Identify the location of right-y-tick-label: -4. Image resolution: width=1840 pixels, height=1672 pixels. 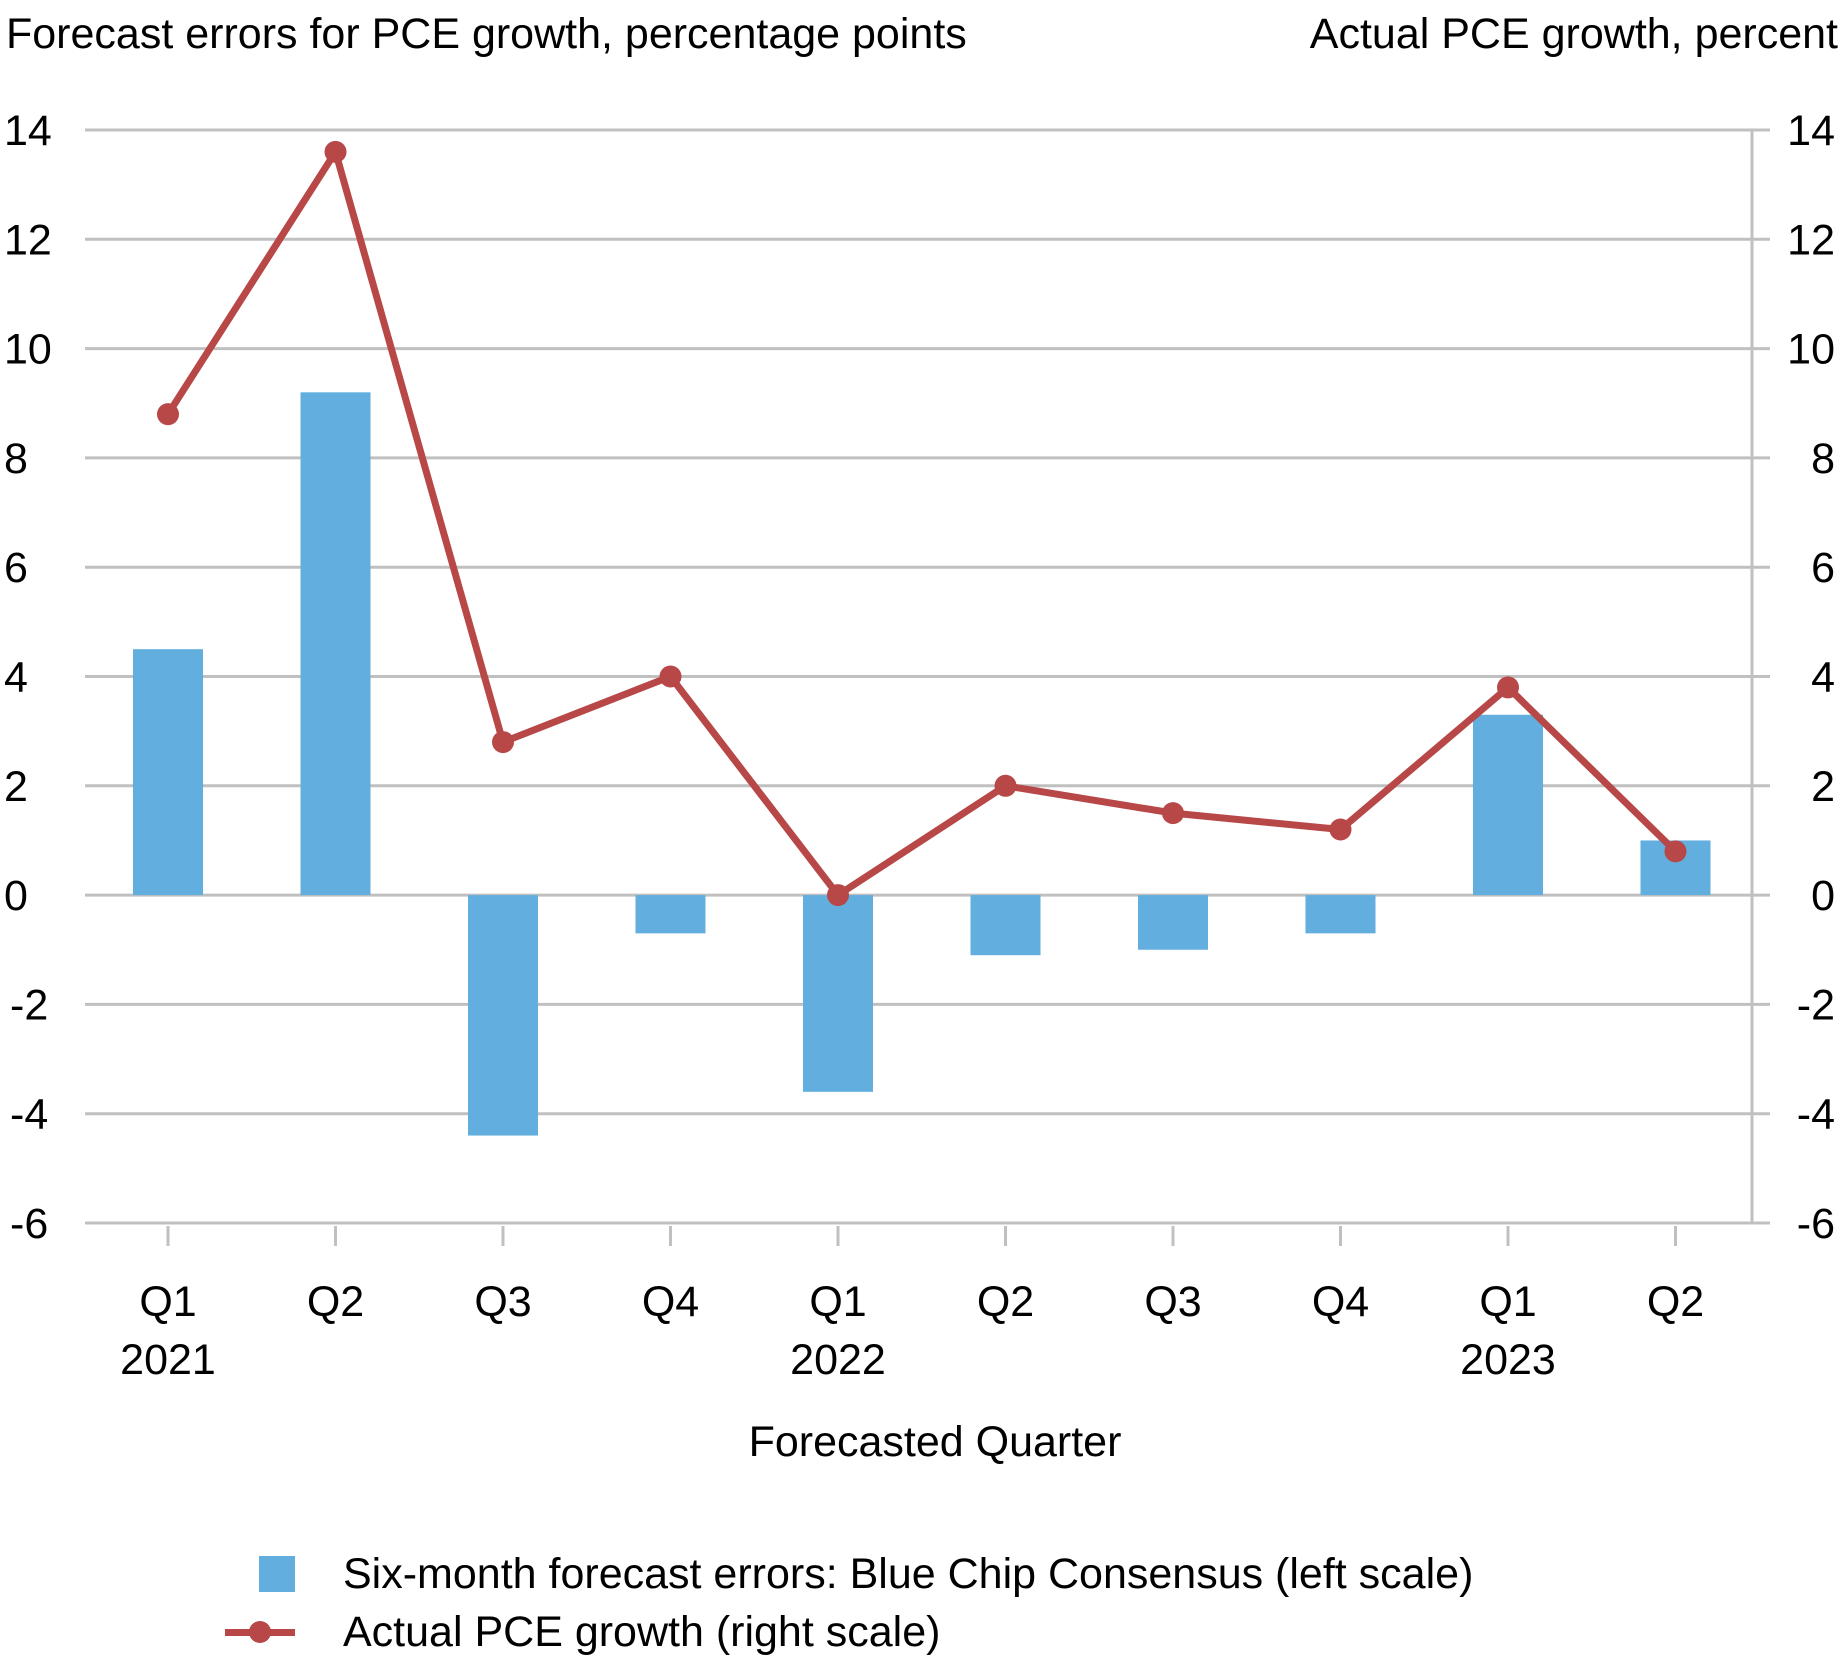
(1816, 1115).